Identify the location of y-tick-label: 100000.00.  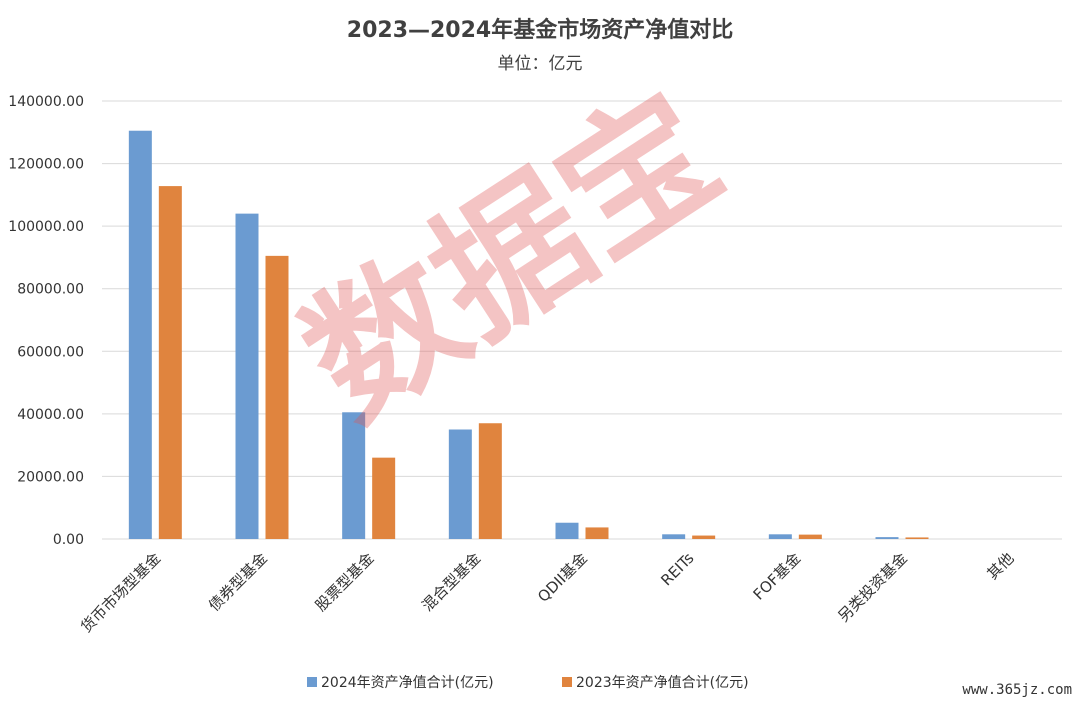
(46, 227).